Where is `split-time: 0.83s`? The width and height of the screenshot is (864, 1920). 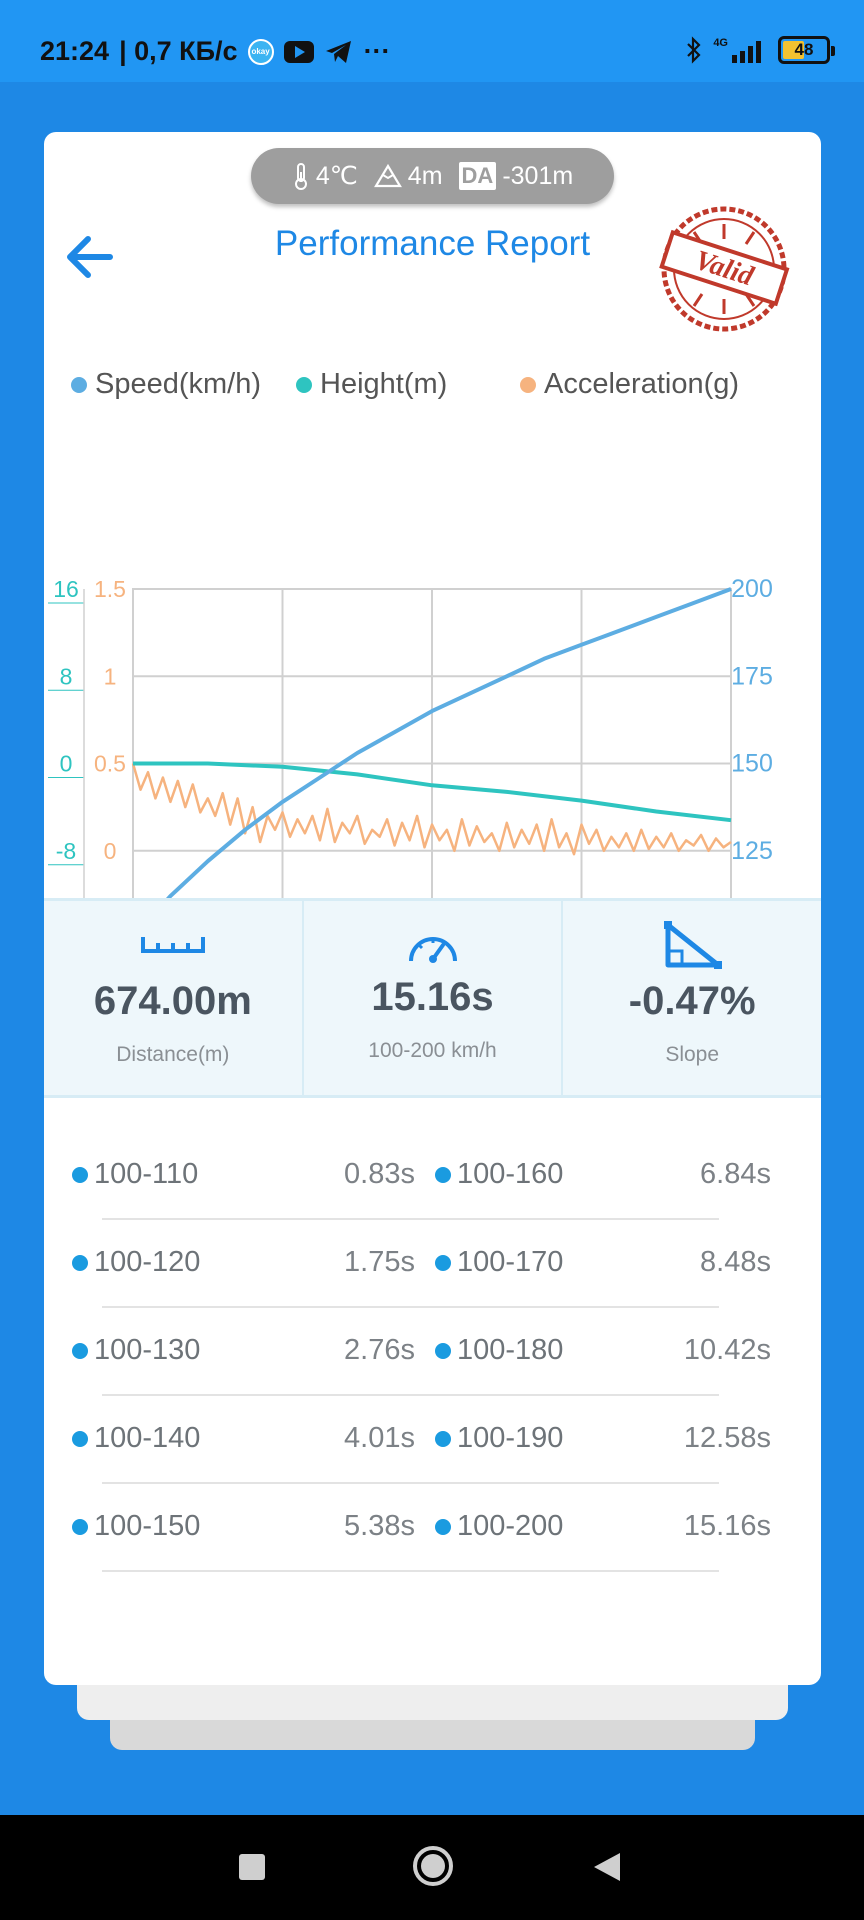 split-time: 0.83s is located at coordinates (379, 1174).